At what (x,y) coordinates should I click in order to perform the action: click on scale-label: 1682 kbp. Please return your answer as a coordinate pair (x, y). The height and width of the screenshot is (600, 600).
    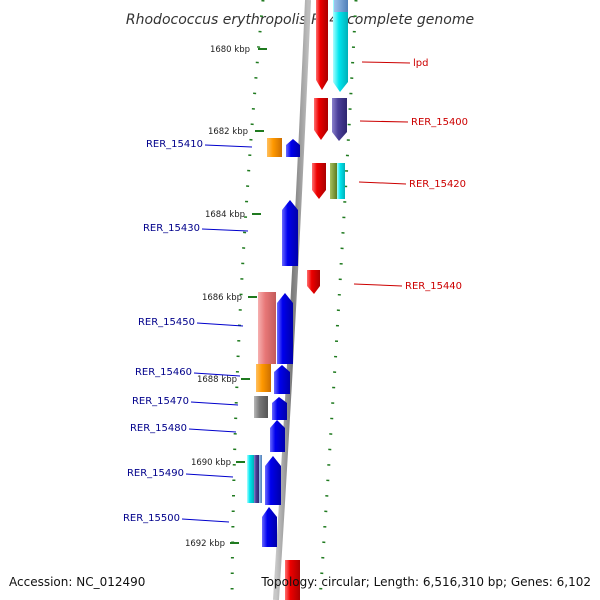
    Looking at the image, I should click on (228, 132).